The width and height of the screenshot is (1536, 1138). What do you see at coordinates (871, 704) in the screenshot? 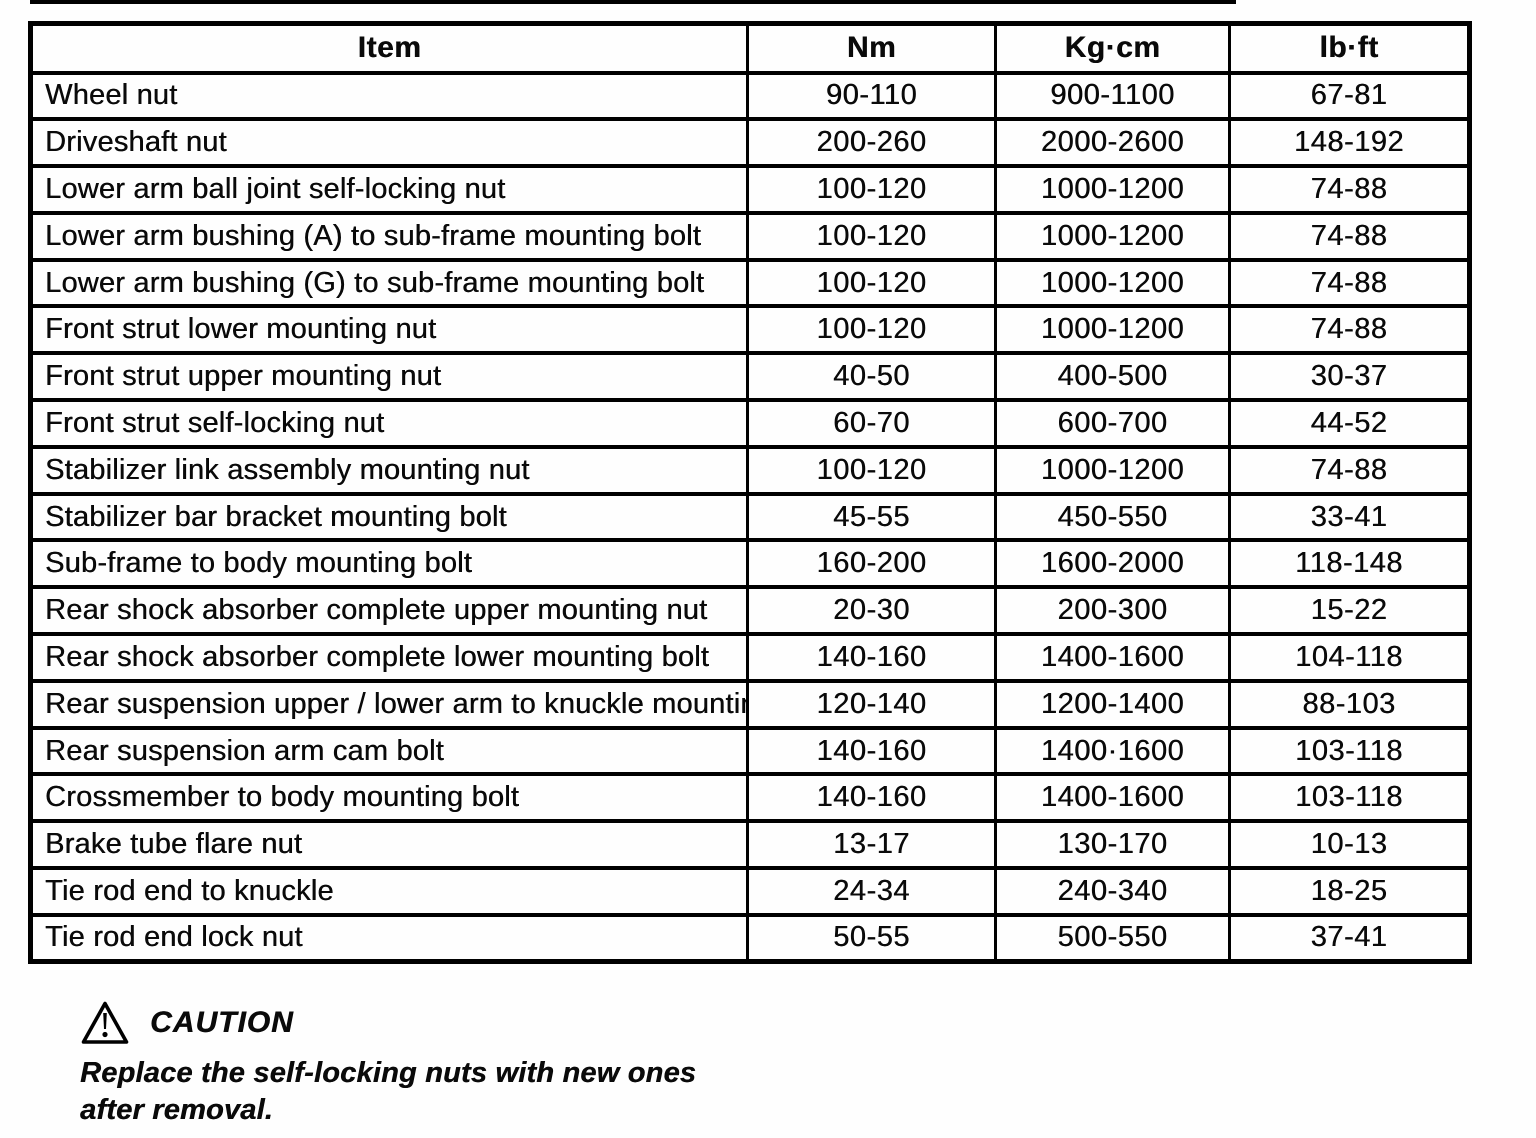
I see `nm-cell: 120-140` at bounding box center [871, 704].